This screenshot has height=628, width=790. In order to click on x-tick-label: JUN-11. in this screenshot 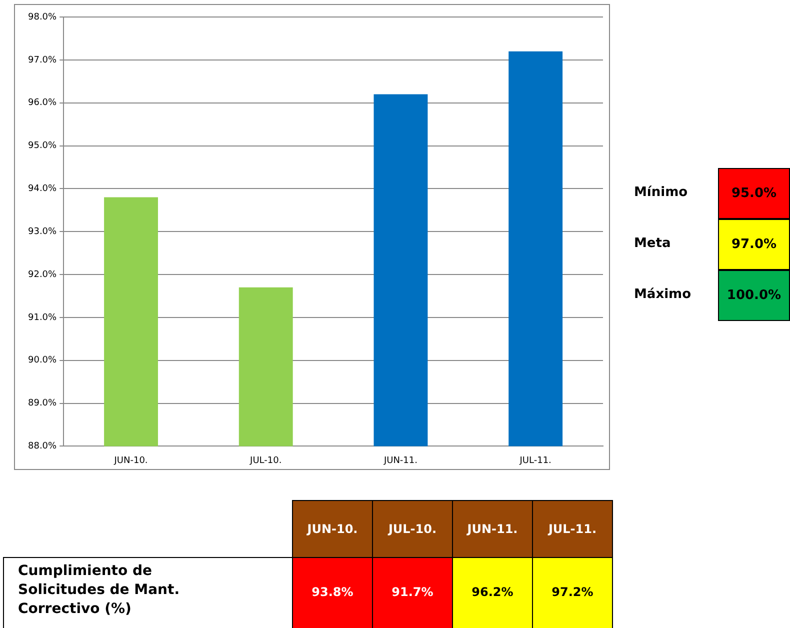, I will do `click(400, 461)`.